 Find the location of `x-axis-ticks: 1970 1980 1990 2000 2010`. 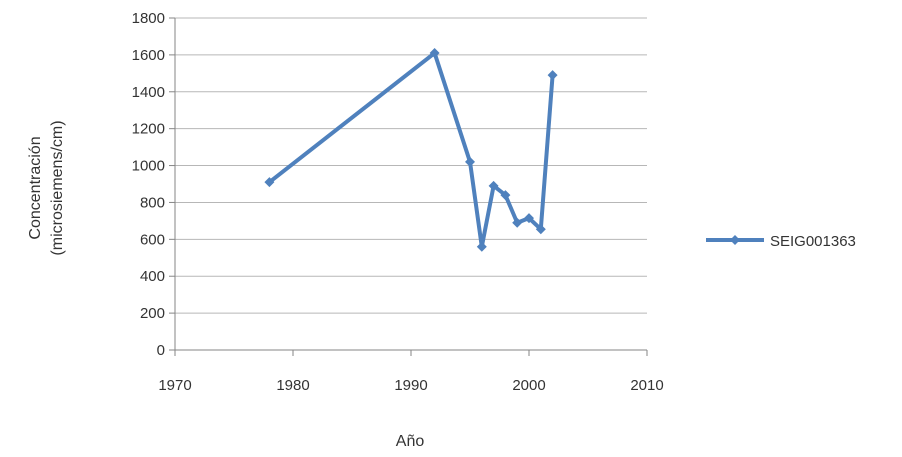

x-axis-ticks: 1970 1980 1990 2000 2010 is located at coordinates (411, 372).